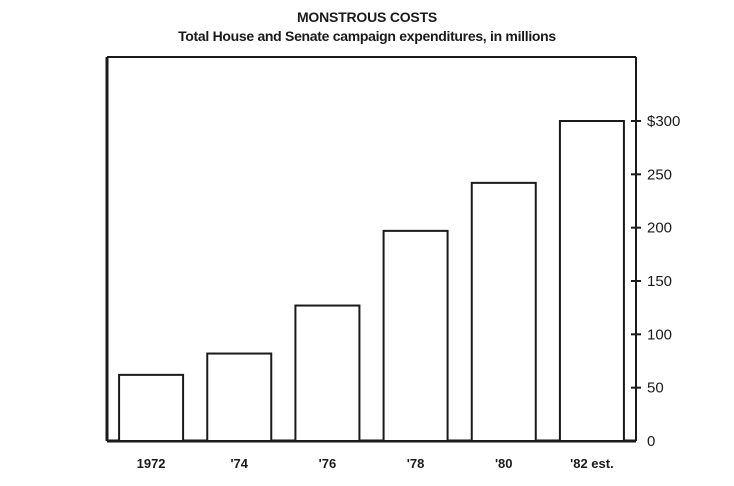  What do you see at coordinates (651, 441) in the screenshot?
I see `y-tick-label: 0` at bounding box center [651, 441].